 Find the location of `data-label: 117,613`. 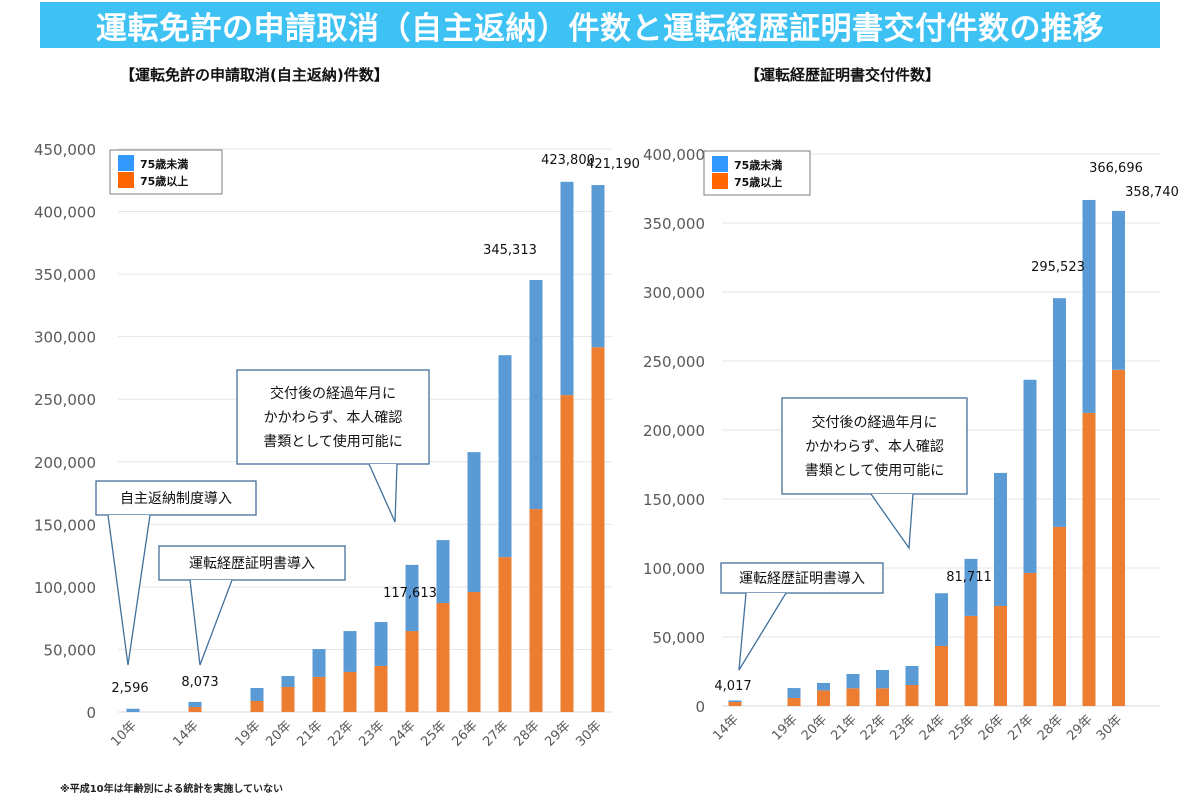

data-label: 117,613 is located at coordinates (410, 593).